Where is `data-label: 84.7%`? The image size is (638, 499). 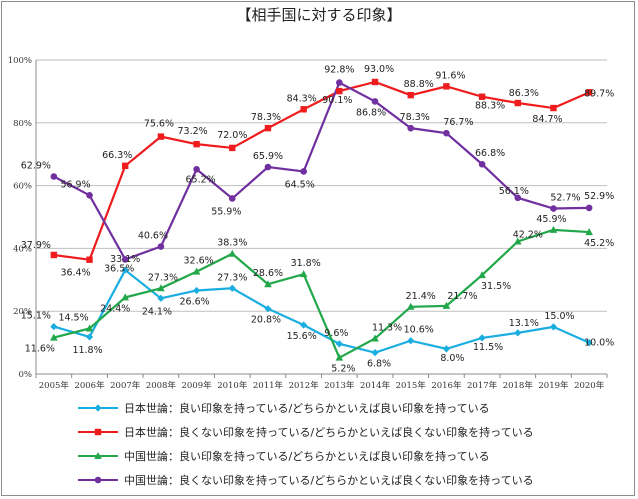 data-label: 84.7% is located at coordinates (547, 119).